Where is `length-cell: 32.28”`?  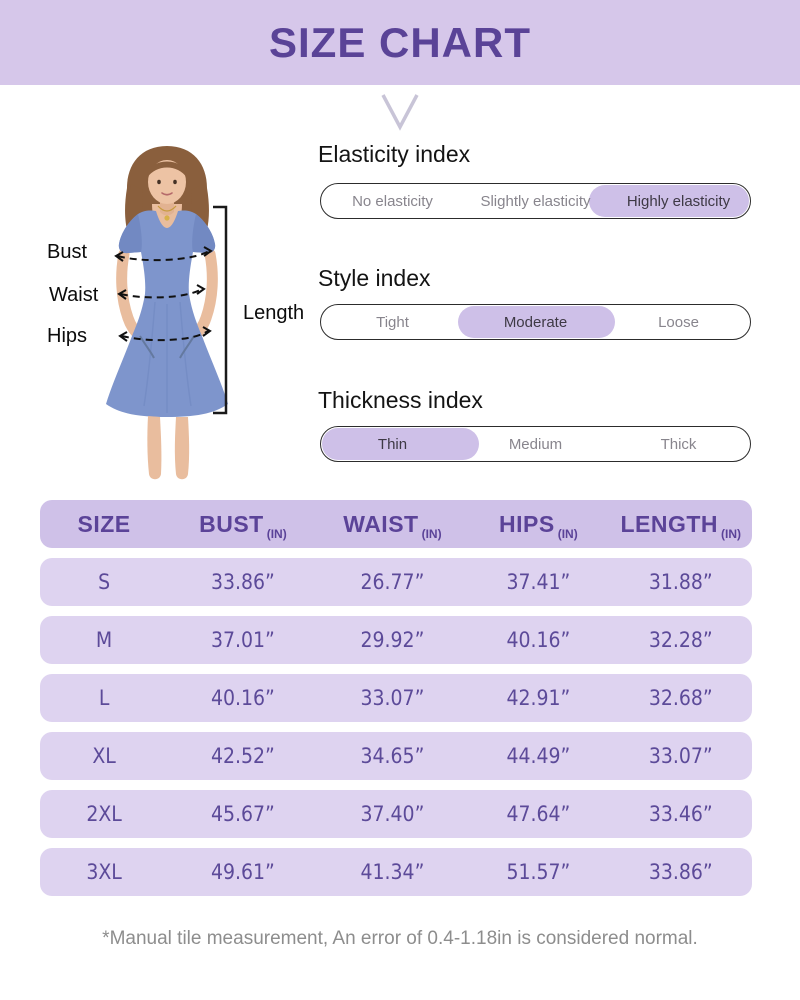
length-cell: 32.28” is located at coordinates (680, 640).